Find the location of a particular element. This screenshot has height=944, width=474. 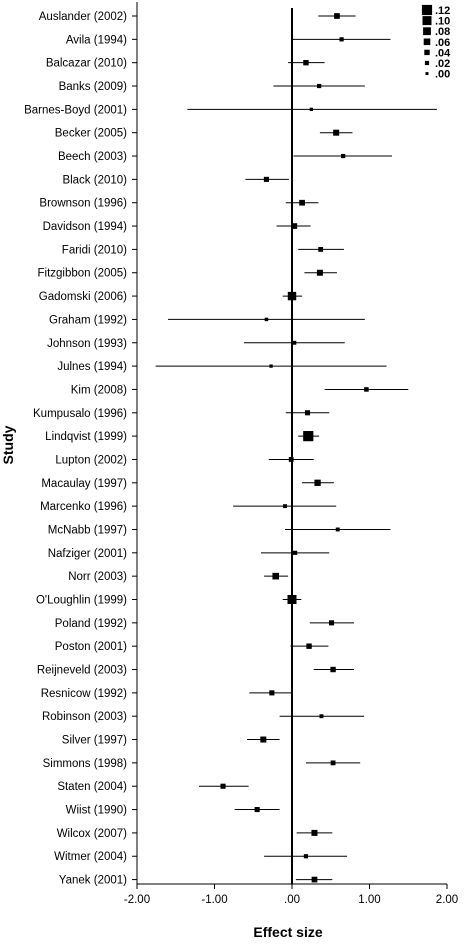

study-row: Julnes (1994) is located at coordinates (222, 367).